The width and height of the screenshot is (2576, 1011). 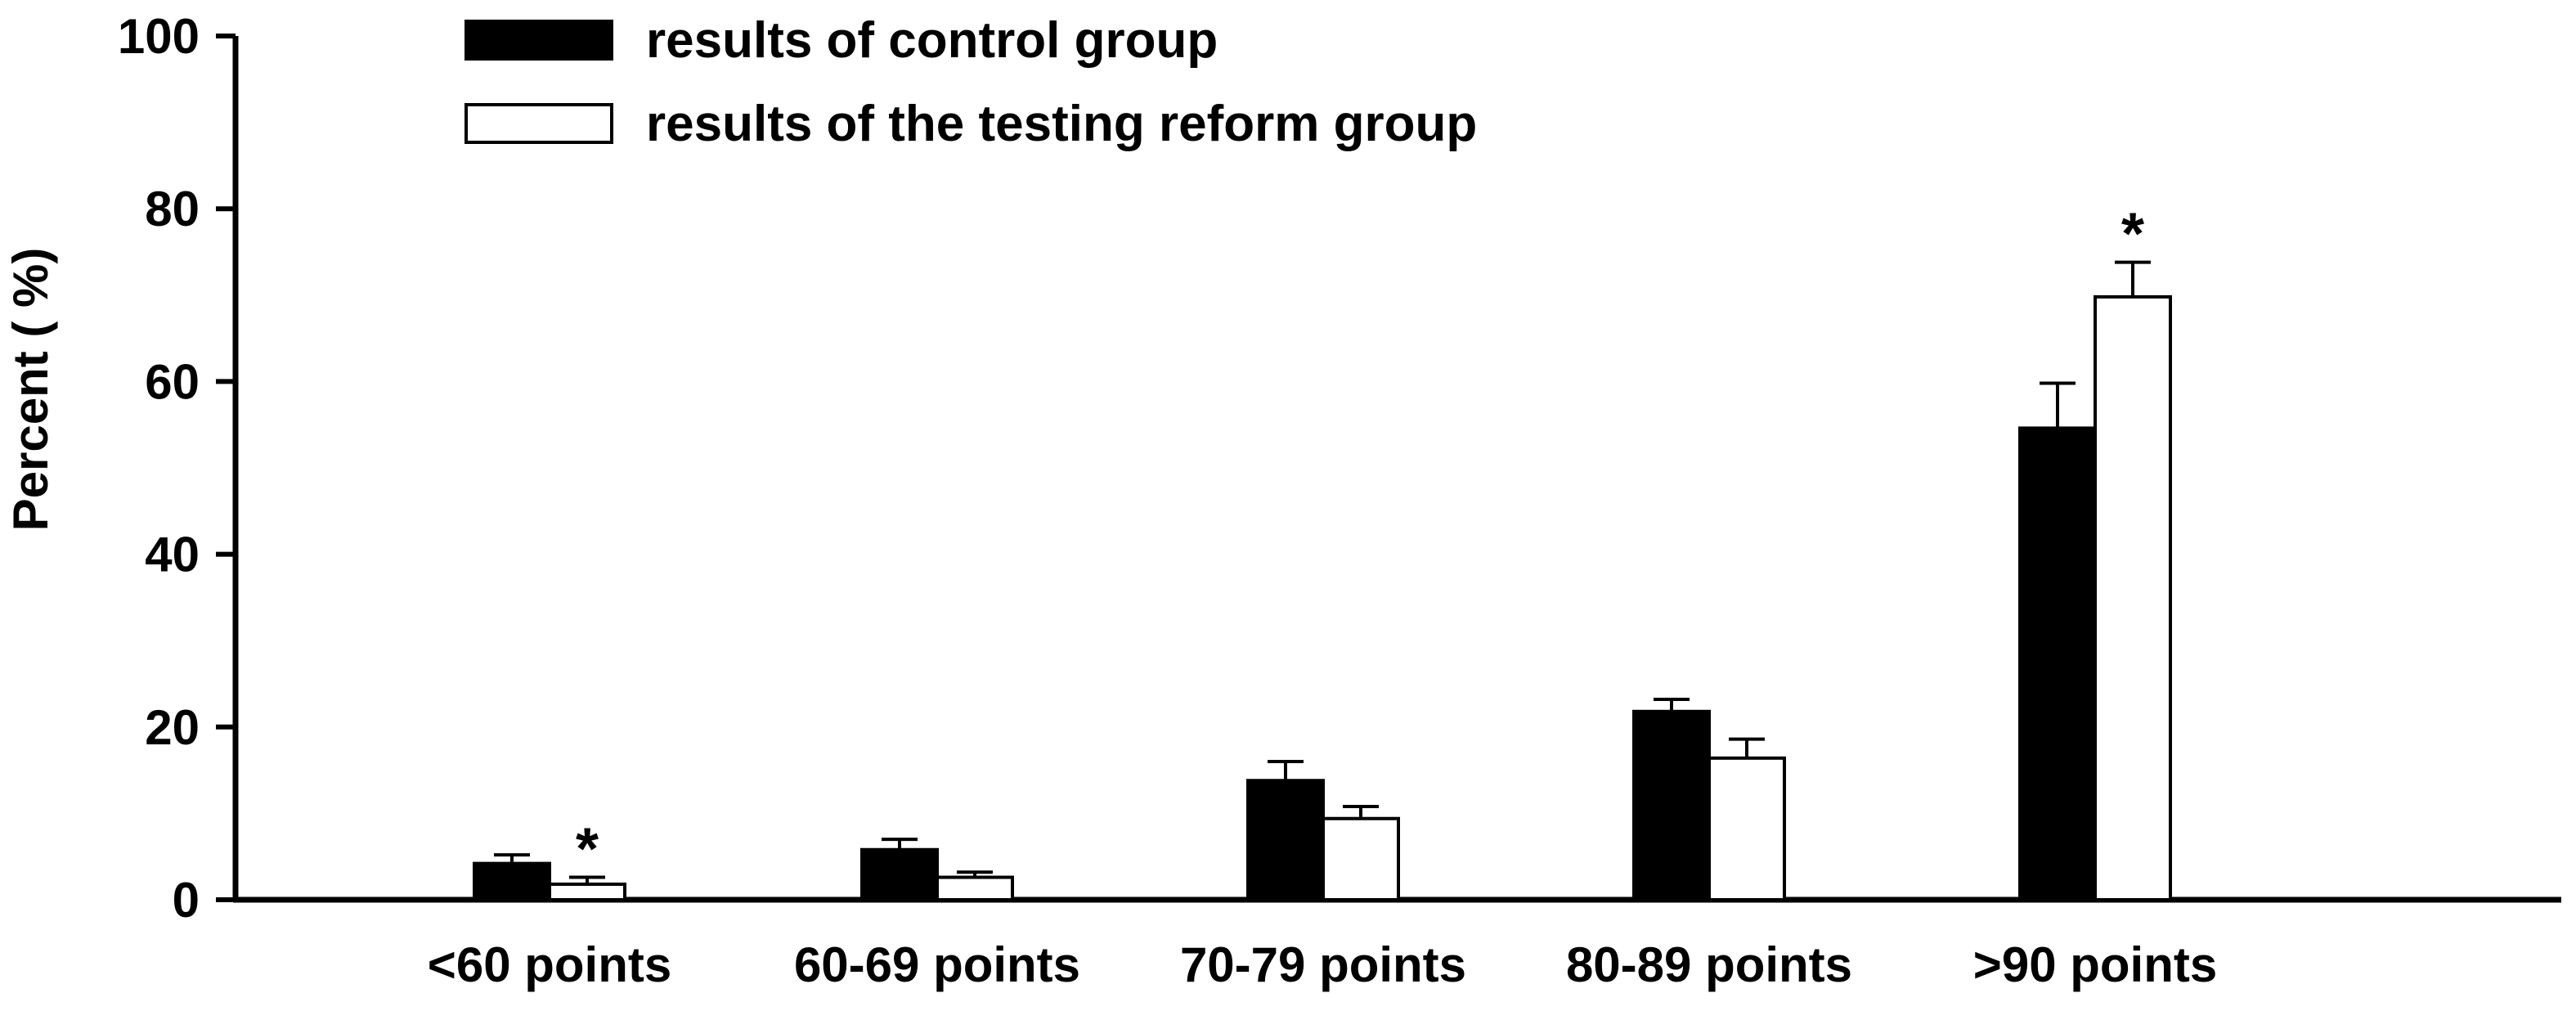 I want to click on y-tick-label: 40, so click(x=172, y=555).